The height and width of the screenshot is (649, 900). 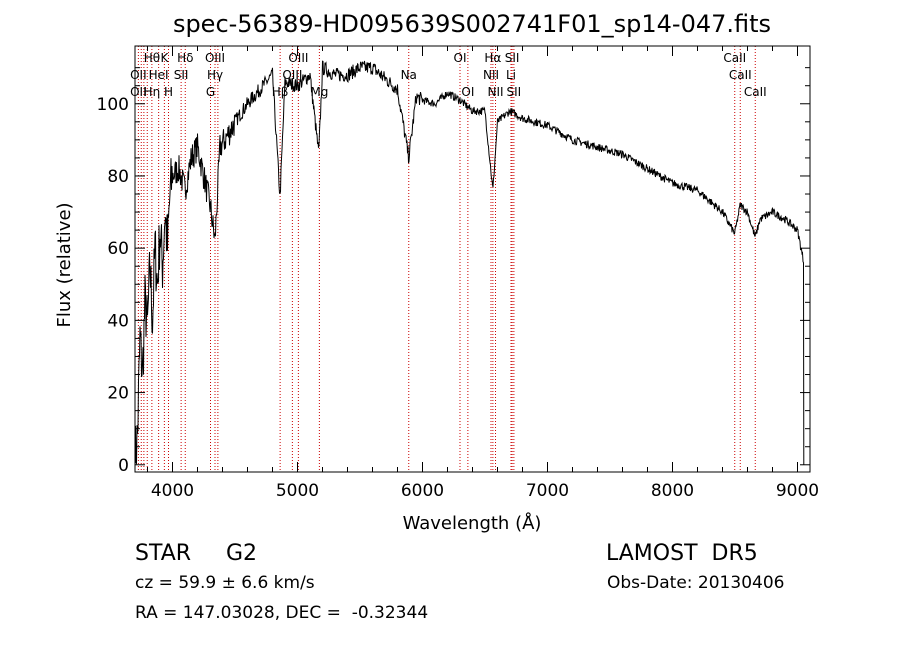 I want to click on y-tick-label: 40, so click(x=118, y=321).